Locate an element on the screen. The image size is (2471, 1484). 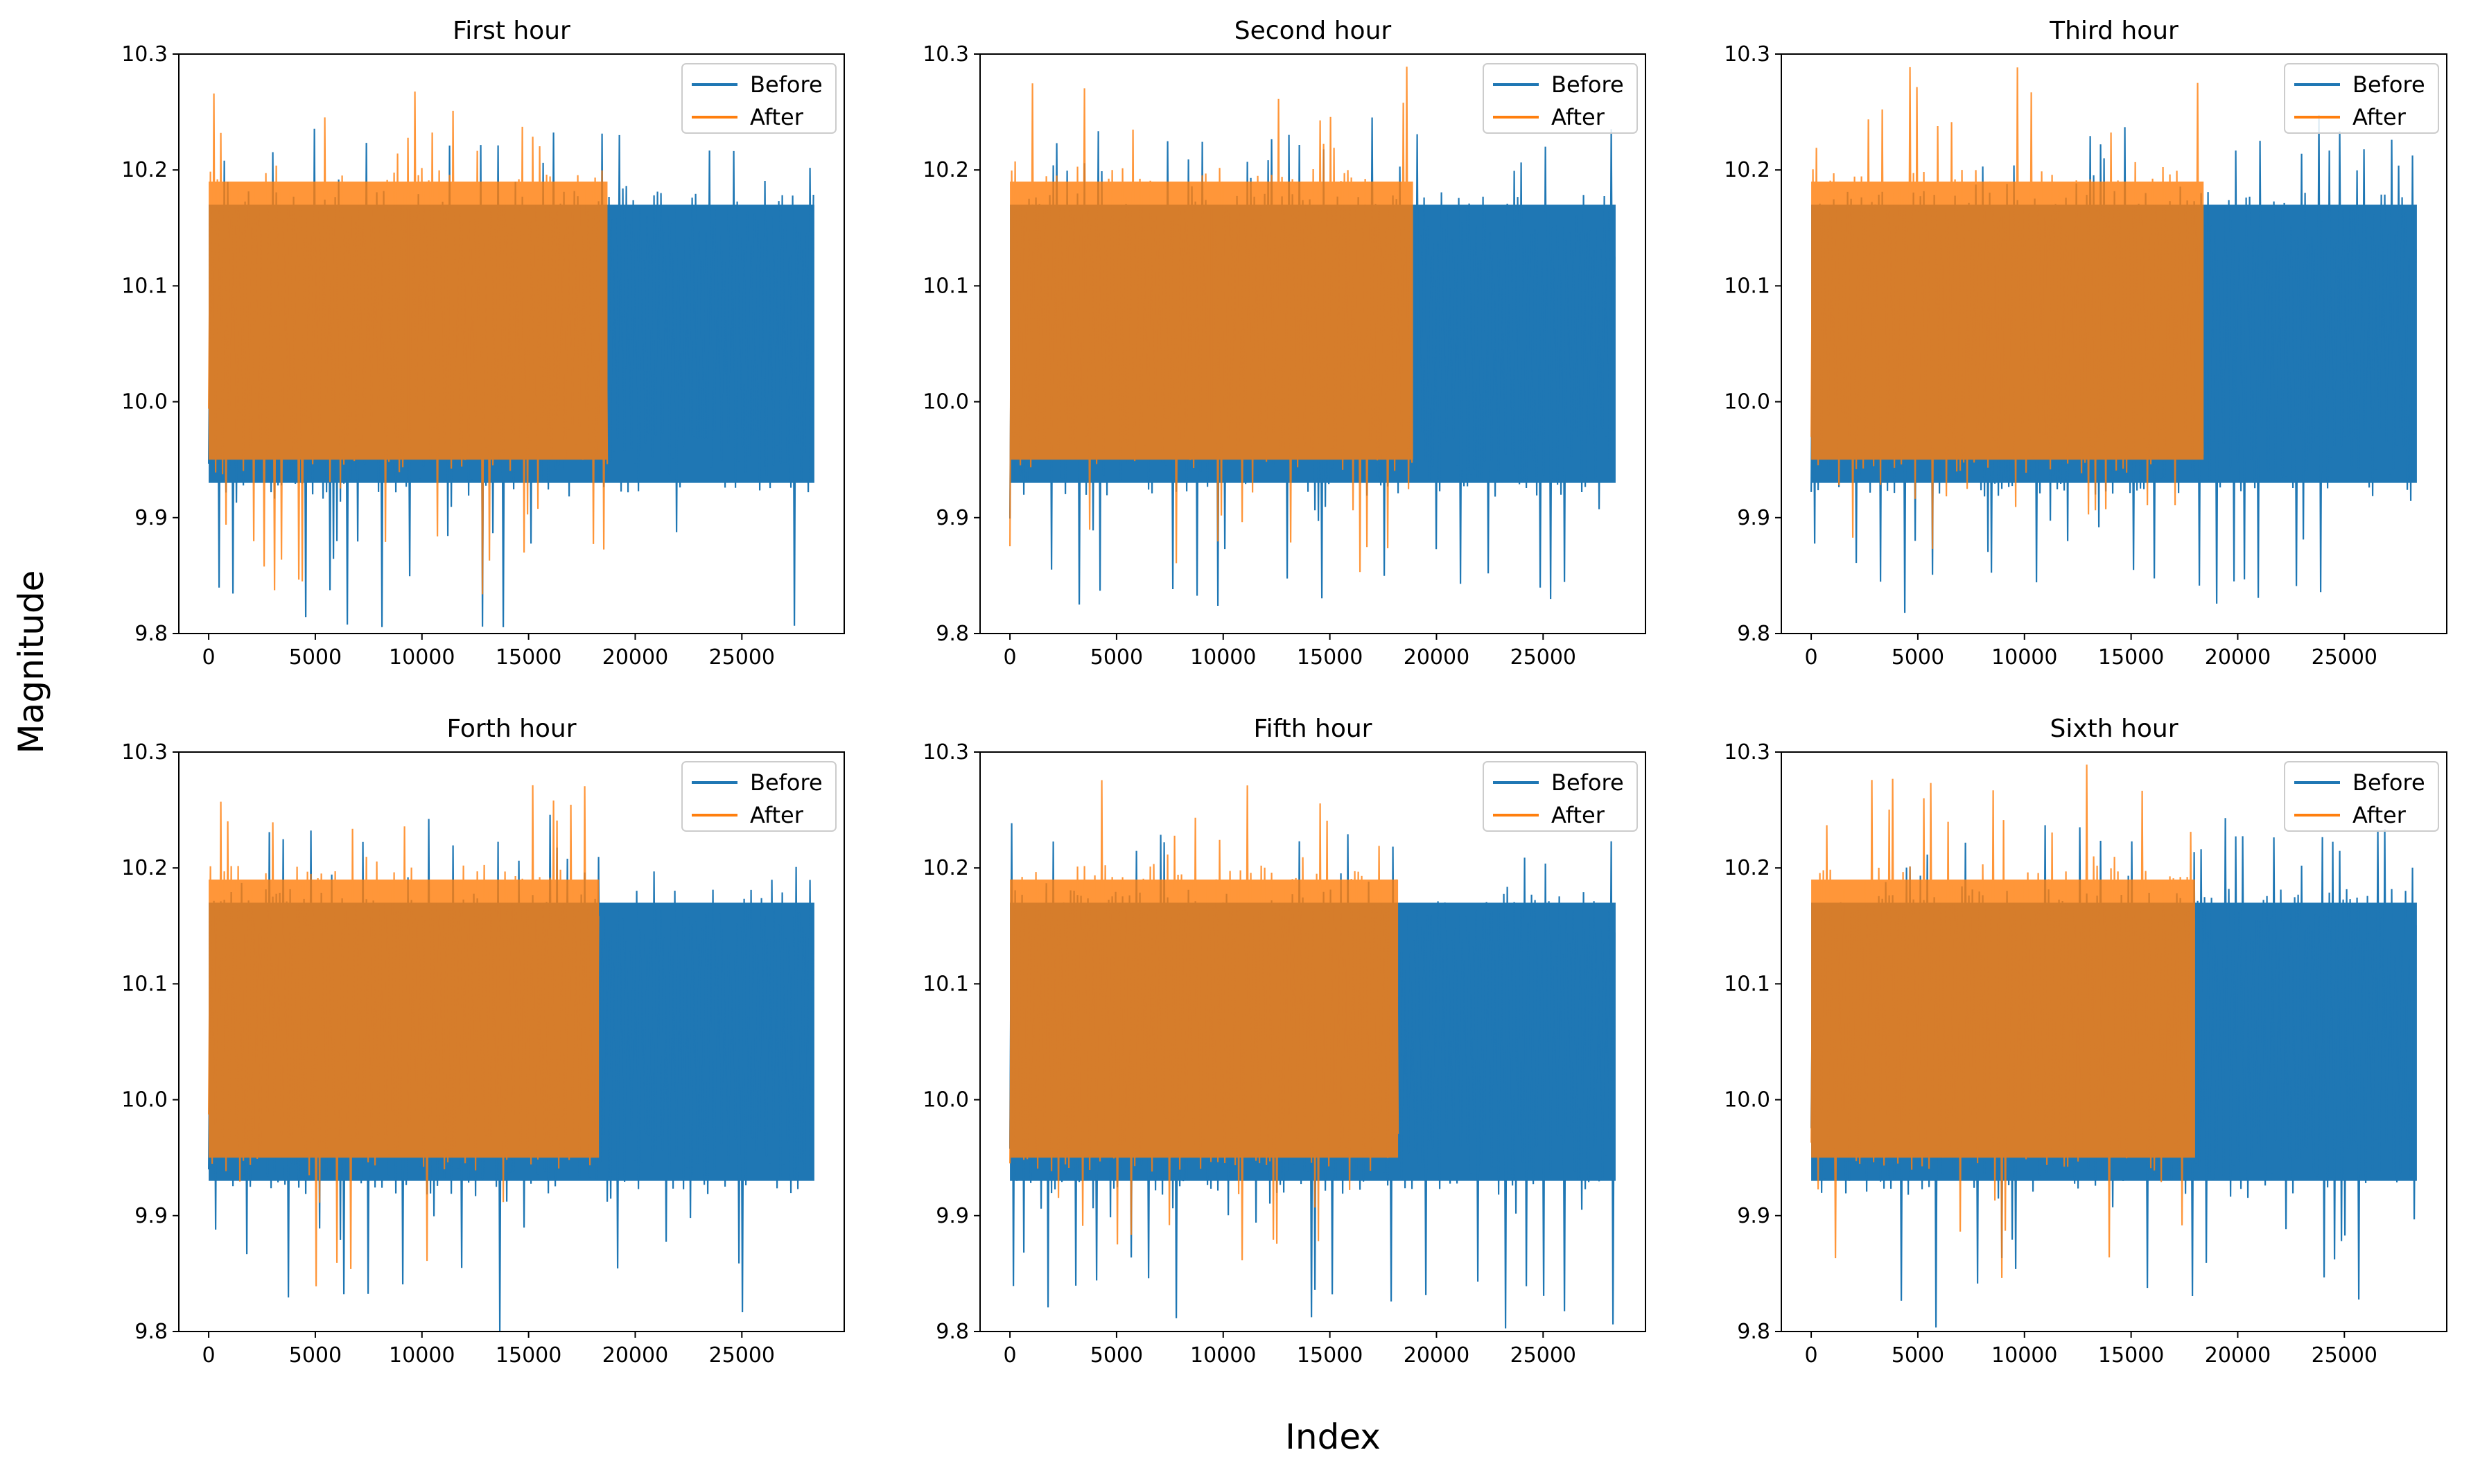
subplot-title: Third hour is located at coordinates (2114, 31).